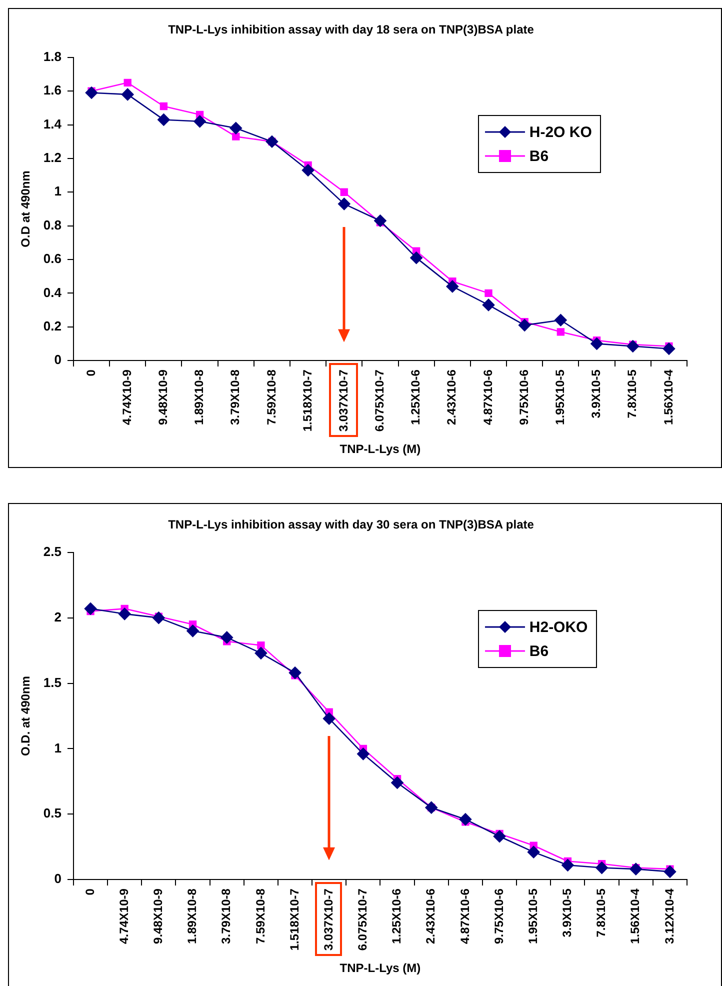 The image size is (722, 986). What do you see at coordinates (560, 132) in the screenshot?
I see `legend-label: H-2O KO` at bounding box center [560, 132].